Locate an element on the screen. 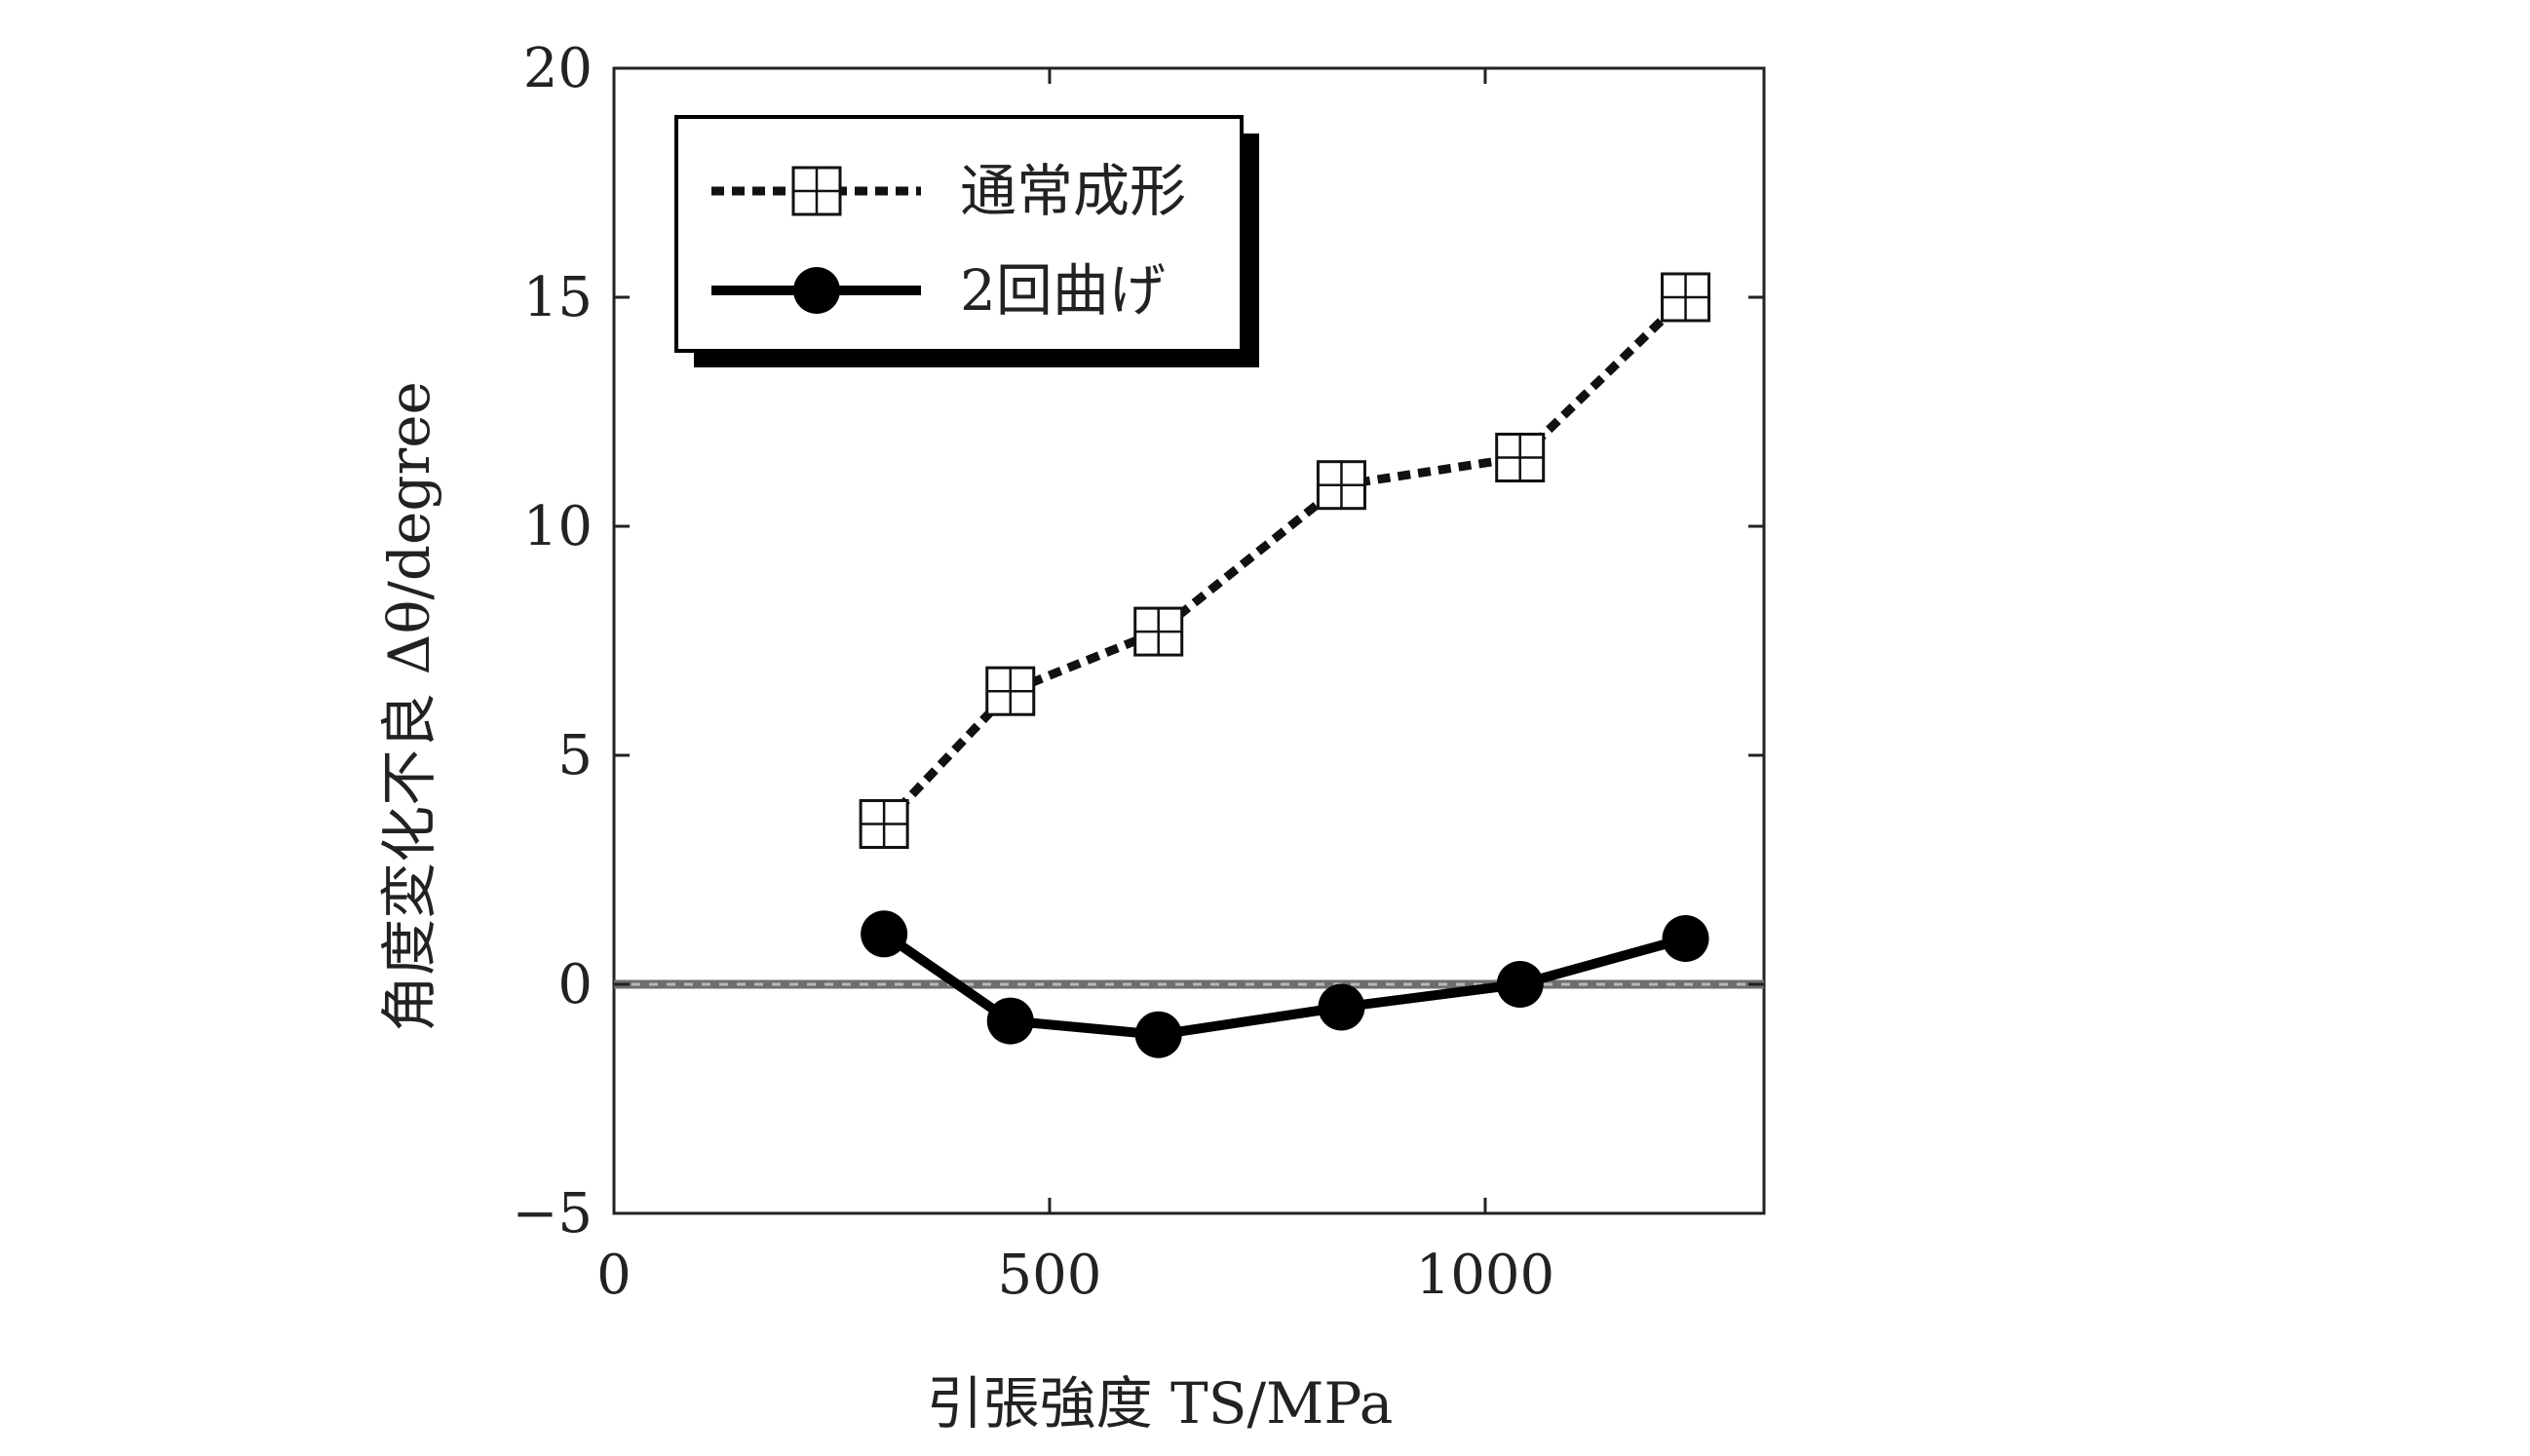 This screenshot has width=2530, height=1456. legend-box is located at coordinates (959, 234).